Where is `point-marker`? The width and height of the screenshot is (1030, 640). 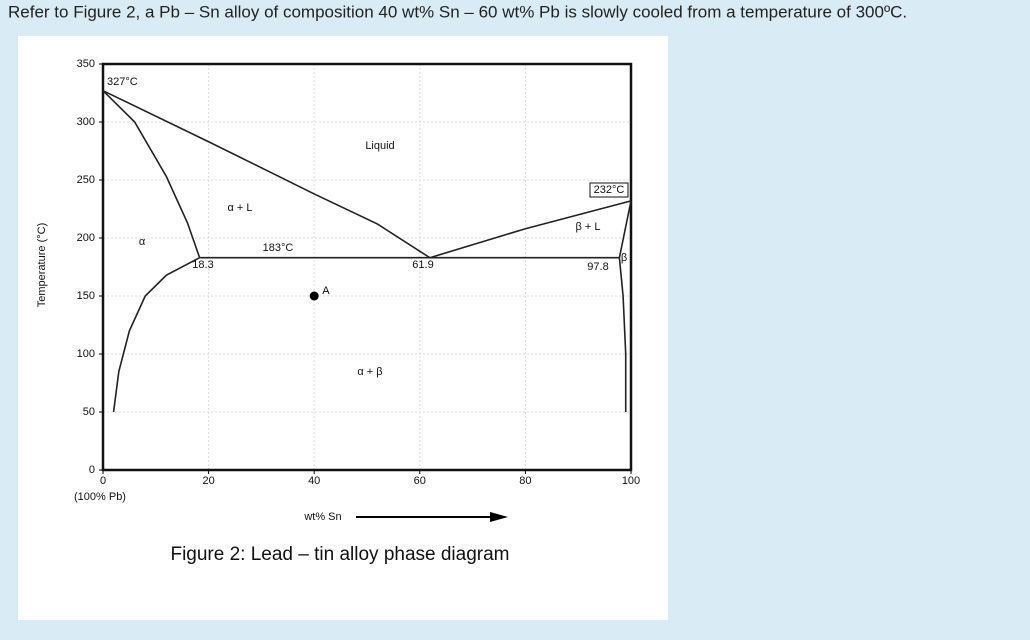
point-marker is located at coordinates (314, 296).